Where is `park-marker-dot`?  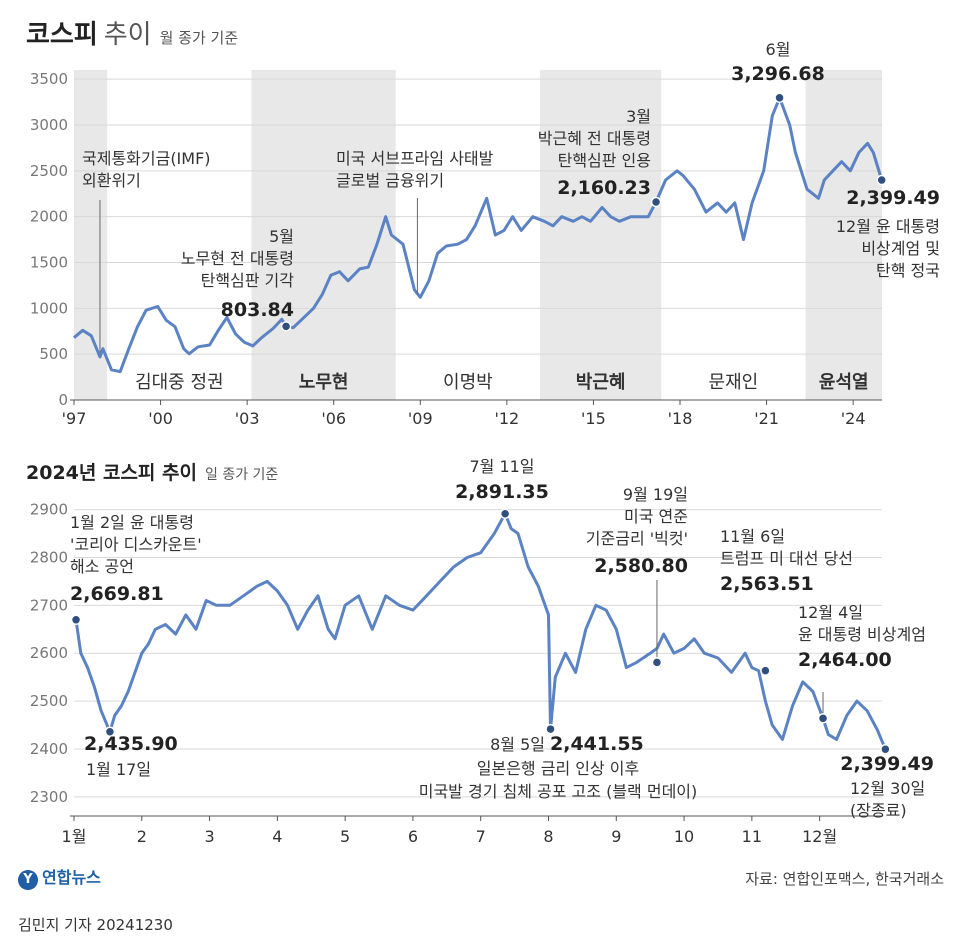 park-marker-dot is located at coordinates (656, 202).